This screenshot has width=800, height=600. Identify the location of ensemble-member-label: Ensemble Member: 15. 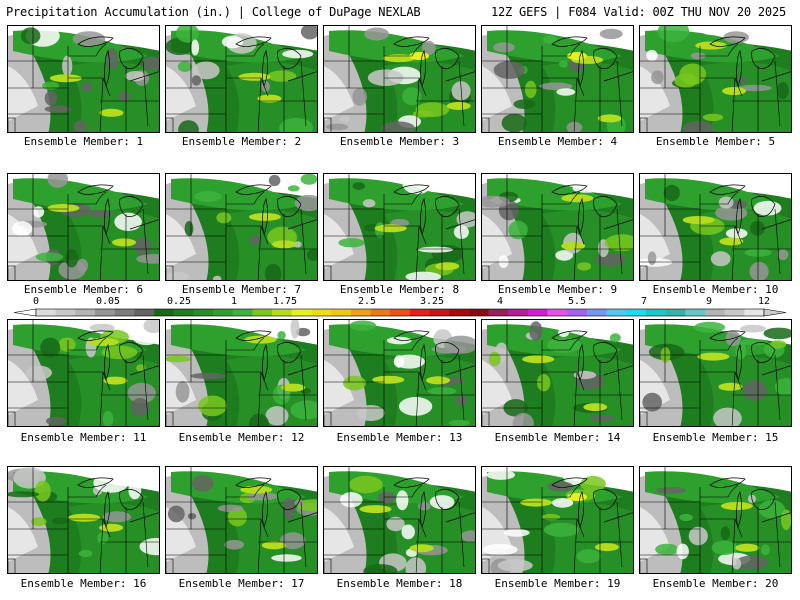
(715, 437).